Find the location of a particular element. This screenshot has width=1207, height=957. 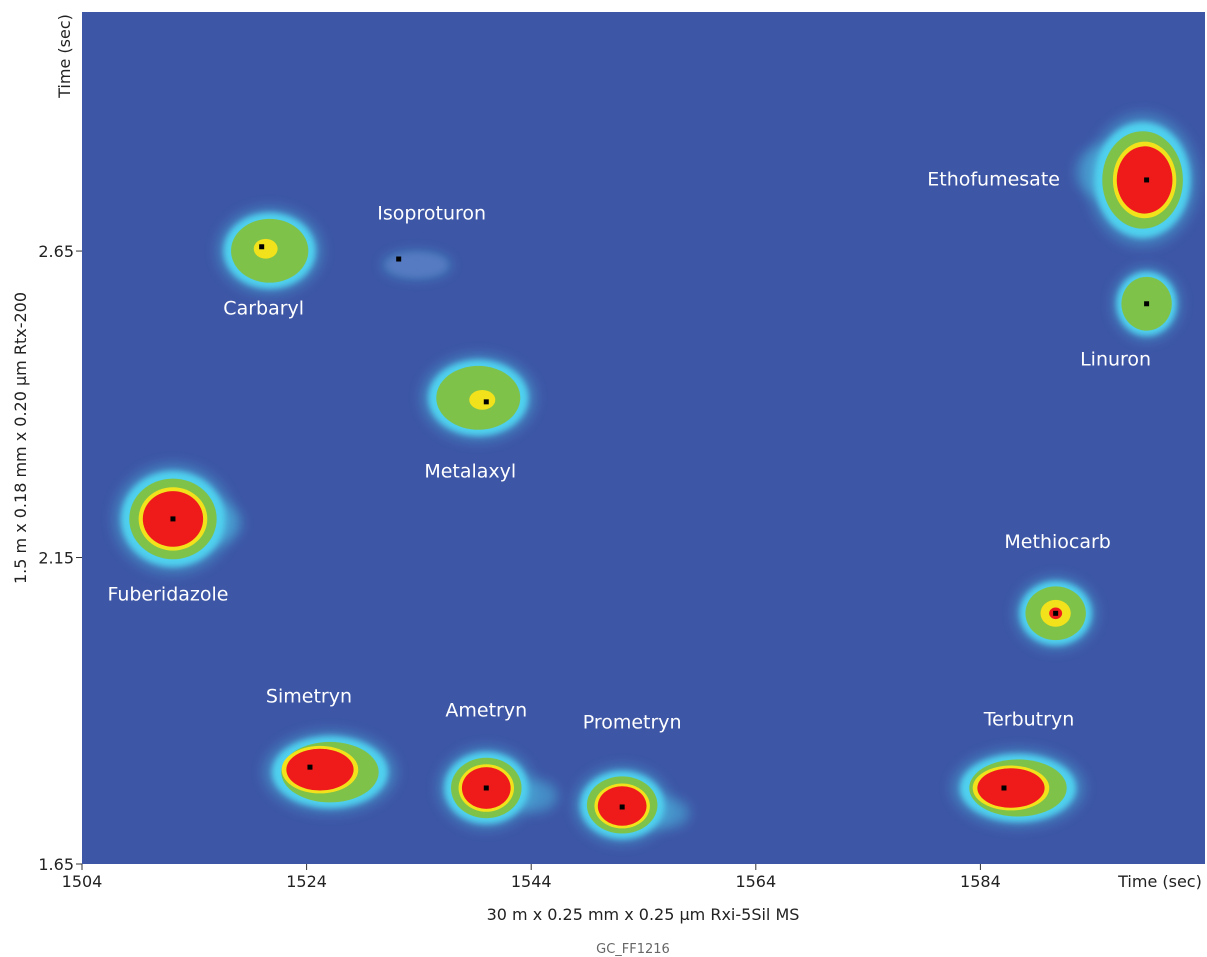

peak-label: Terbutryn is located at coordinates (1029, 719).